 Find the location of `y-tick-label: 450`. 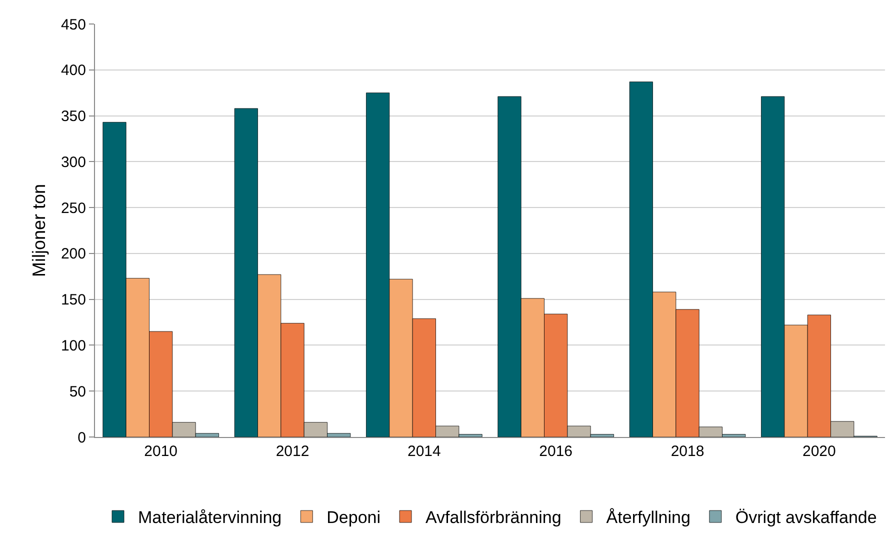

y-tick-label: 450 is located at coordinates (73, 25).